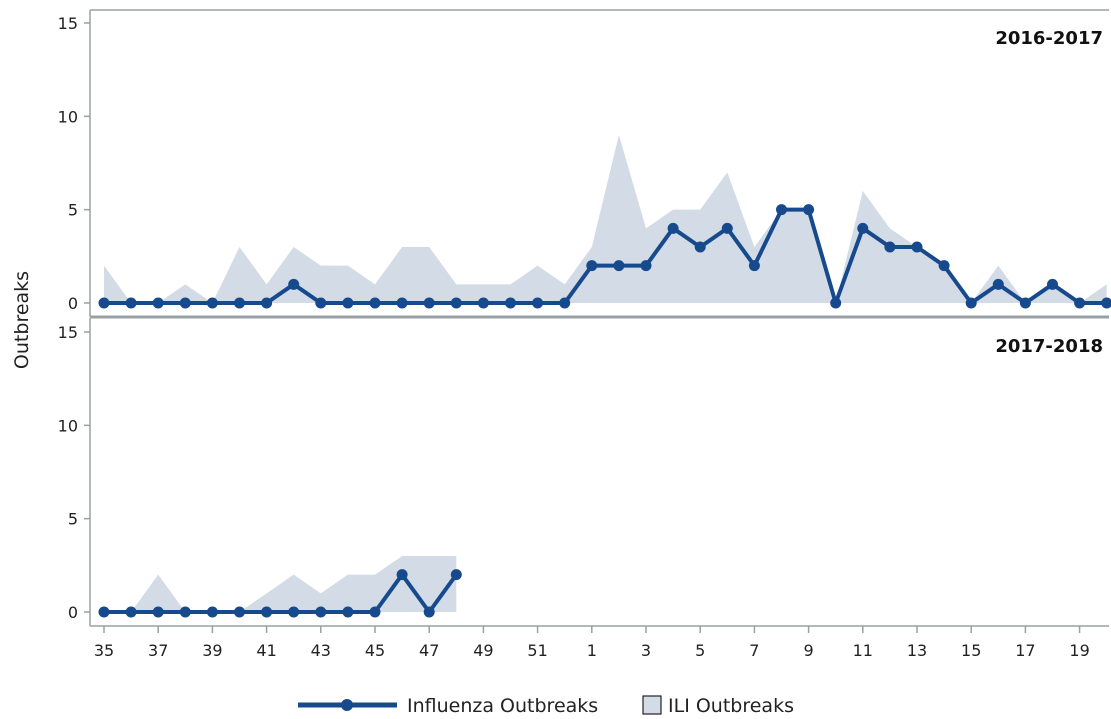 The height and width of the screenshot is (719, 1111). Describe the element at coordinates (104, 650) in the screenshot. I see `x-tick-label: 35` at that location.